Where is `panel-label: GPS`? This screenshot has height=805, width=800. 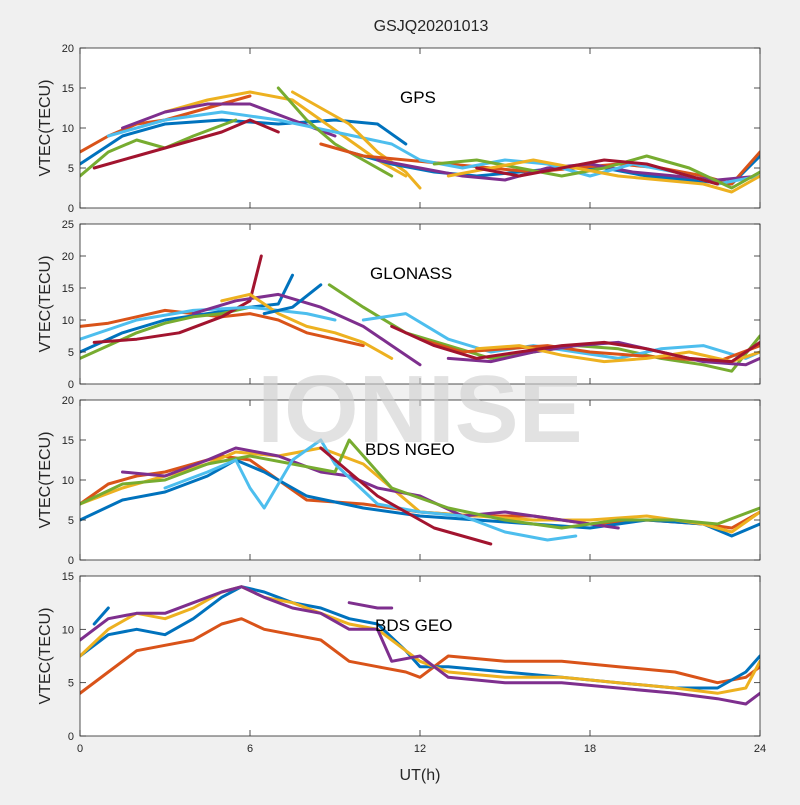 panel-label: GPS is located at coordinates (418, 97).